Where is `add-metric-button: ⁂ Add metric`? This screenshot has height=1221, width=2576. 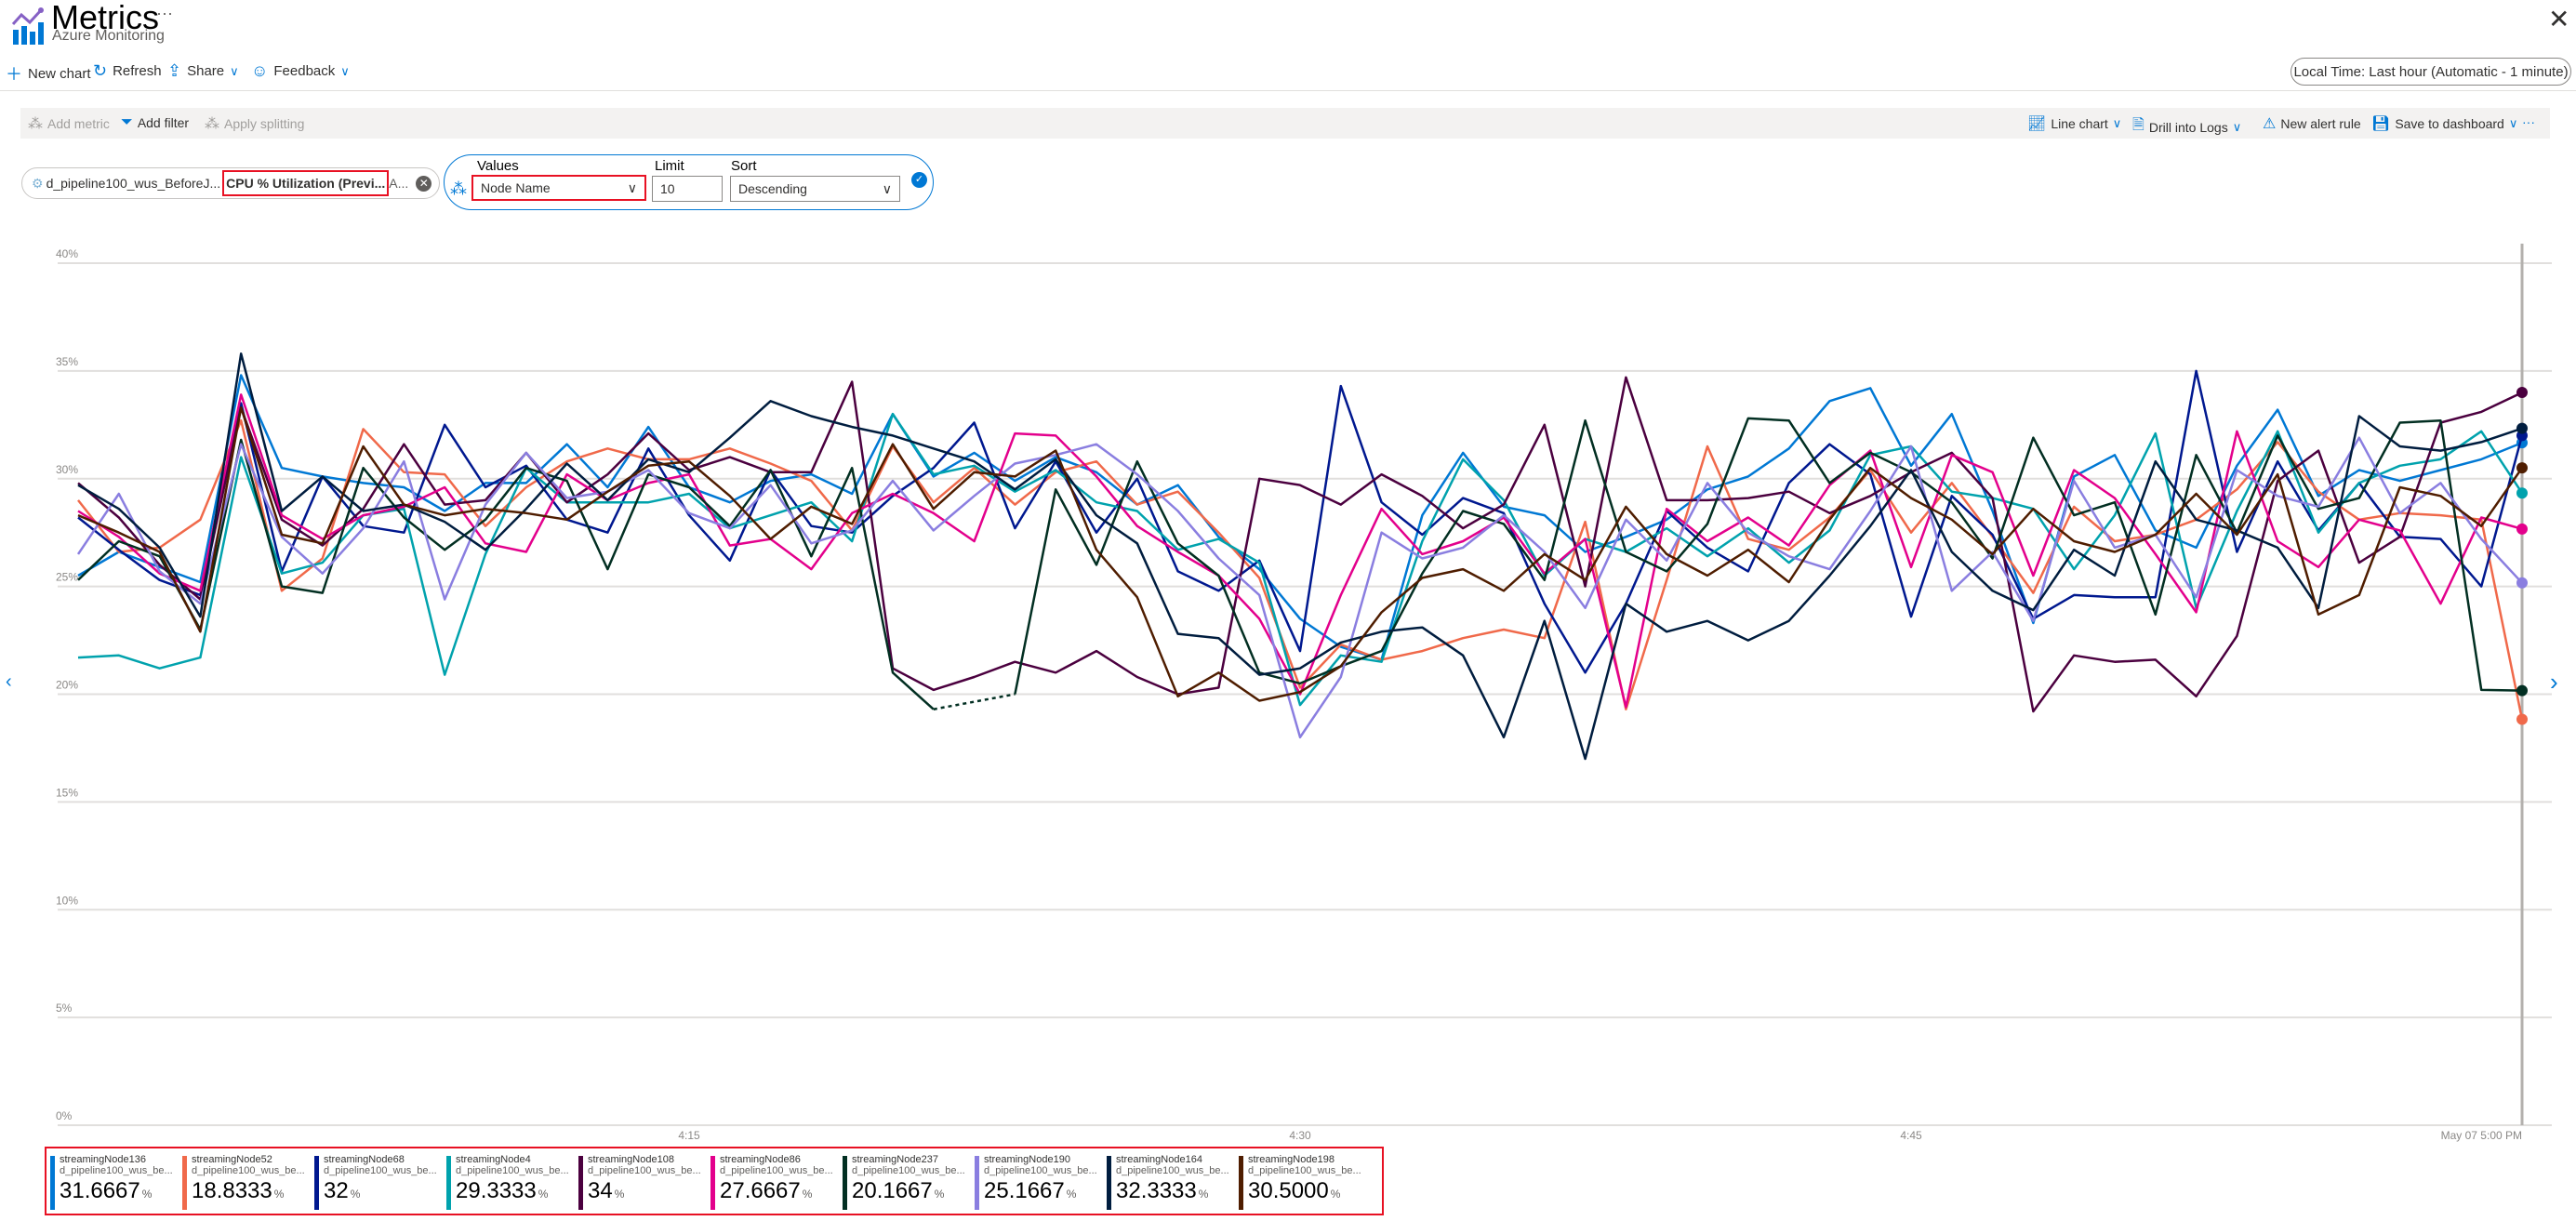 add-metric-button: ⁂ Add metric is located at coordinates (69, 123).